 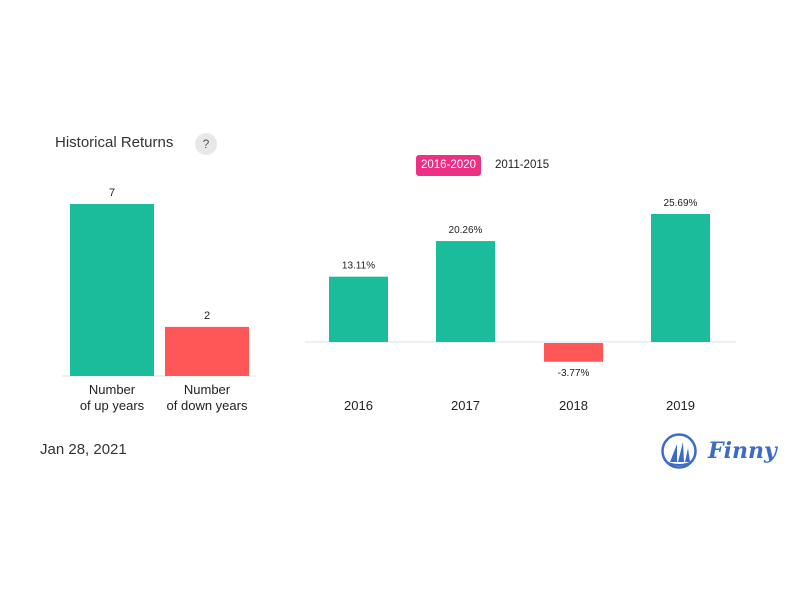 What do you see at coordinates (466, 230) in the screenshot?
I see `value-label-2017: 20.26%` at bounding box center [466, 230].